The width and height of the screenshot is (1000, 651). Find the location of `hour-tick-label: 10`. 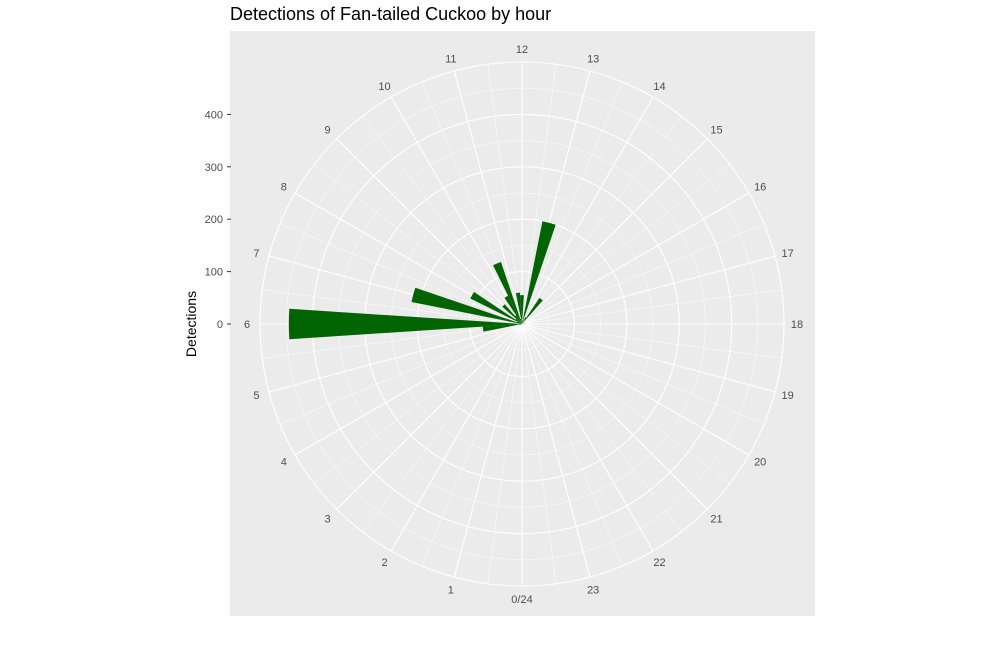

hour-tick-label: 10 is located at coordinates (384, 87).